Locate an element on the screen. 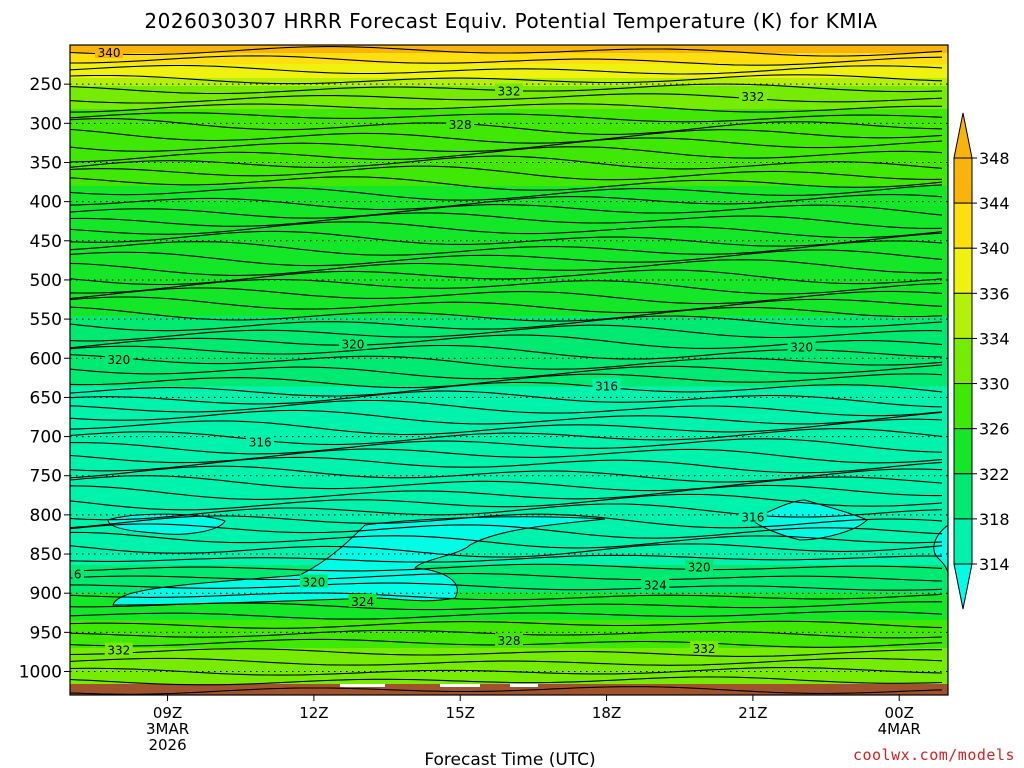 The image size is (1024, 768). colorbar-label: 314 is located at coordinates (994, 564).